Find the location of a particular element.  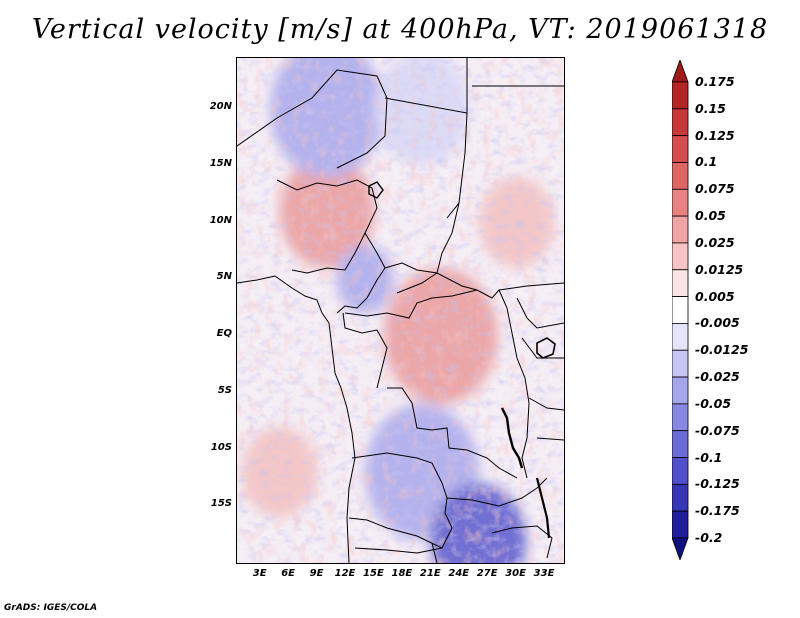

niger-chad-border is located at coordinates (426, 158).